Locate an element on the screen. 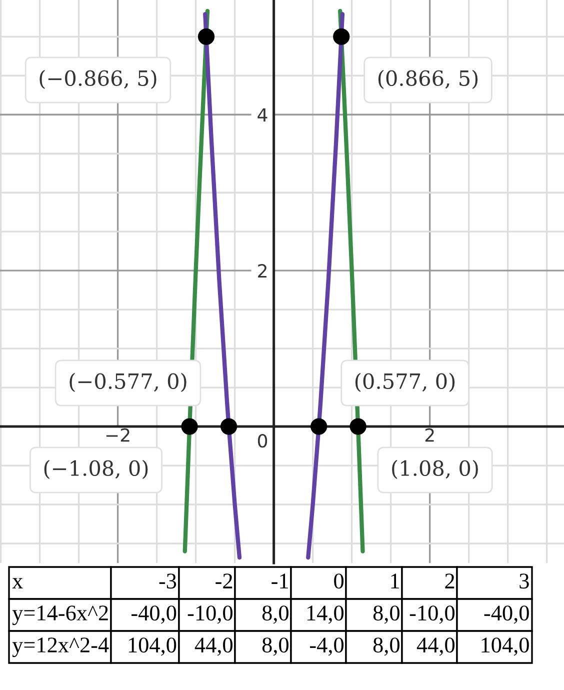 The height and width of the screenshot is (690, 564). text: y=12x^2-4 is located at coordinates (60, 648).